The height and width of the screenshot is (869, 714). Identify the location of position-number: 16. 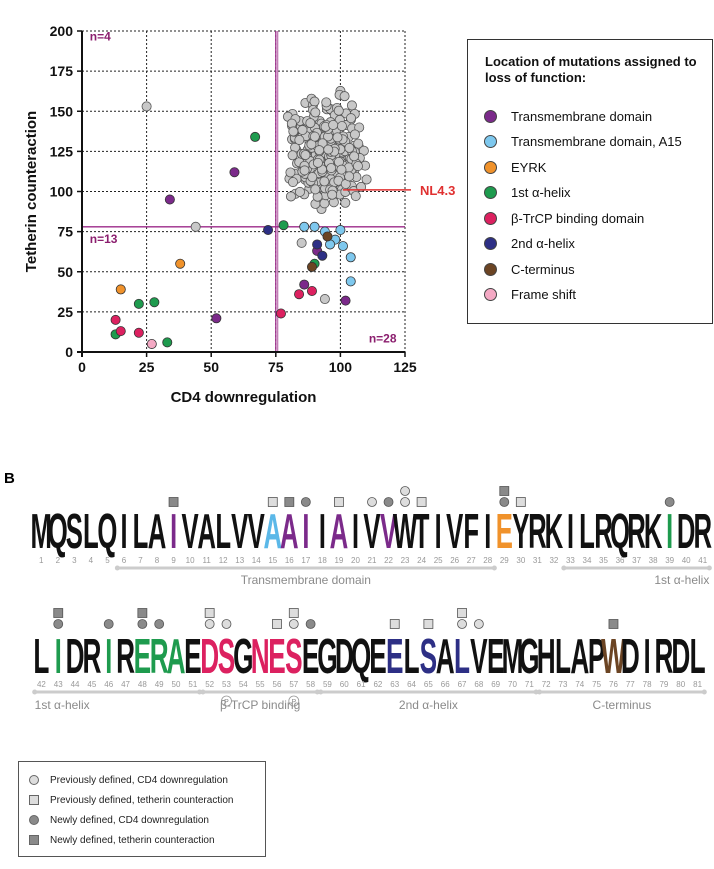
(289, 560).